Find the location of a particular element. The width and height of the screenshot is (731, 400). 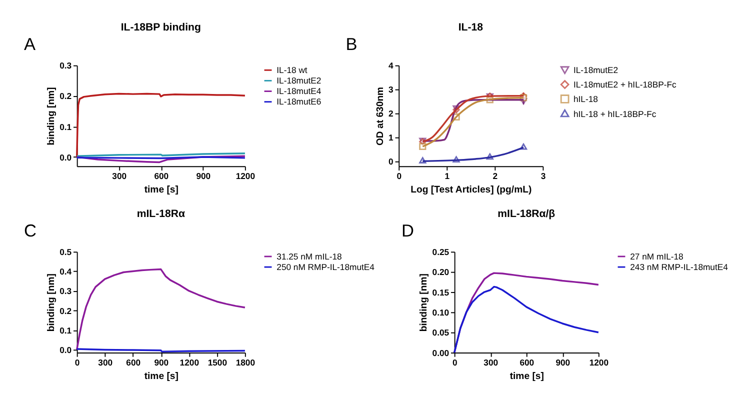

y-tick-label: 2 is located at coordinates (391, 113).